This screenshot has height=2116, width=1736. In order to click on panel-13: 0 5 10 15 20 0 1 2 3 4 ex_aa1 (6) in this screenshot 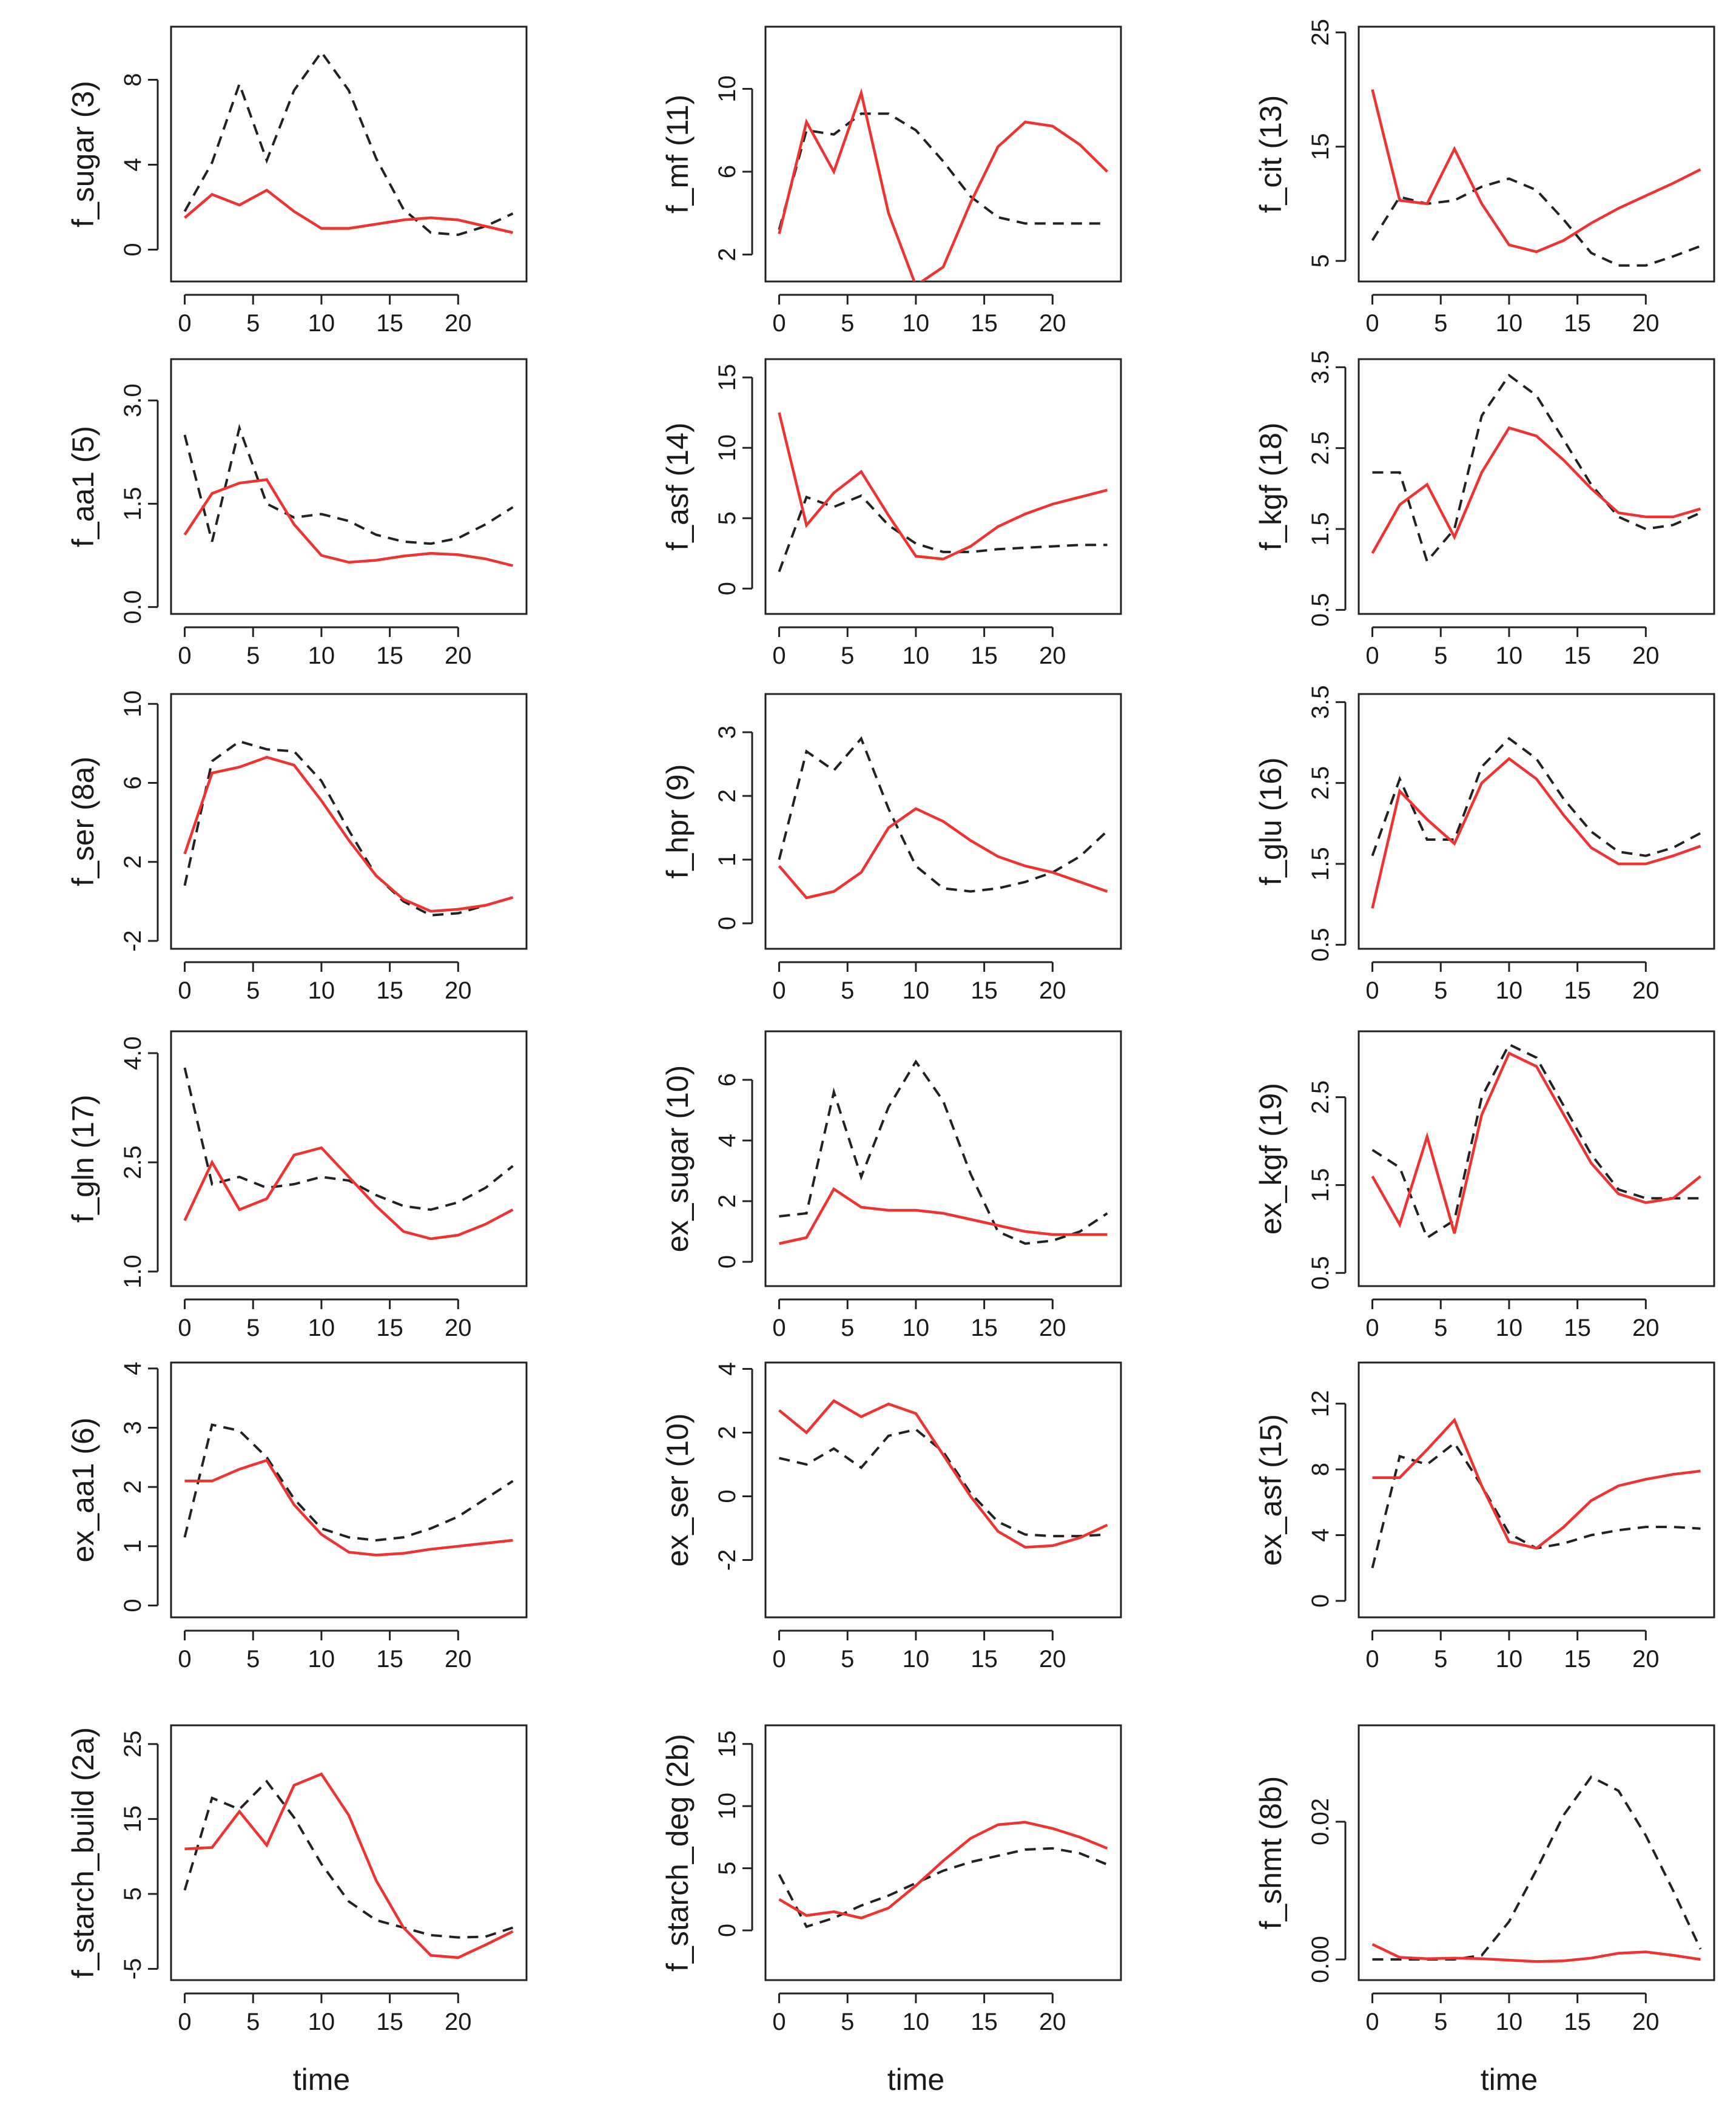, I will do `click(297, 1517)`.